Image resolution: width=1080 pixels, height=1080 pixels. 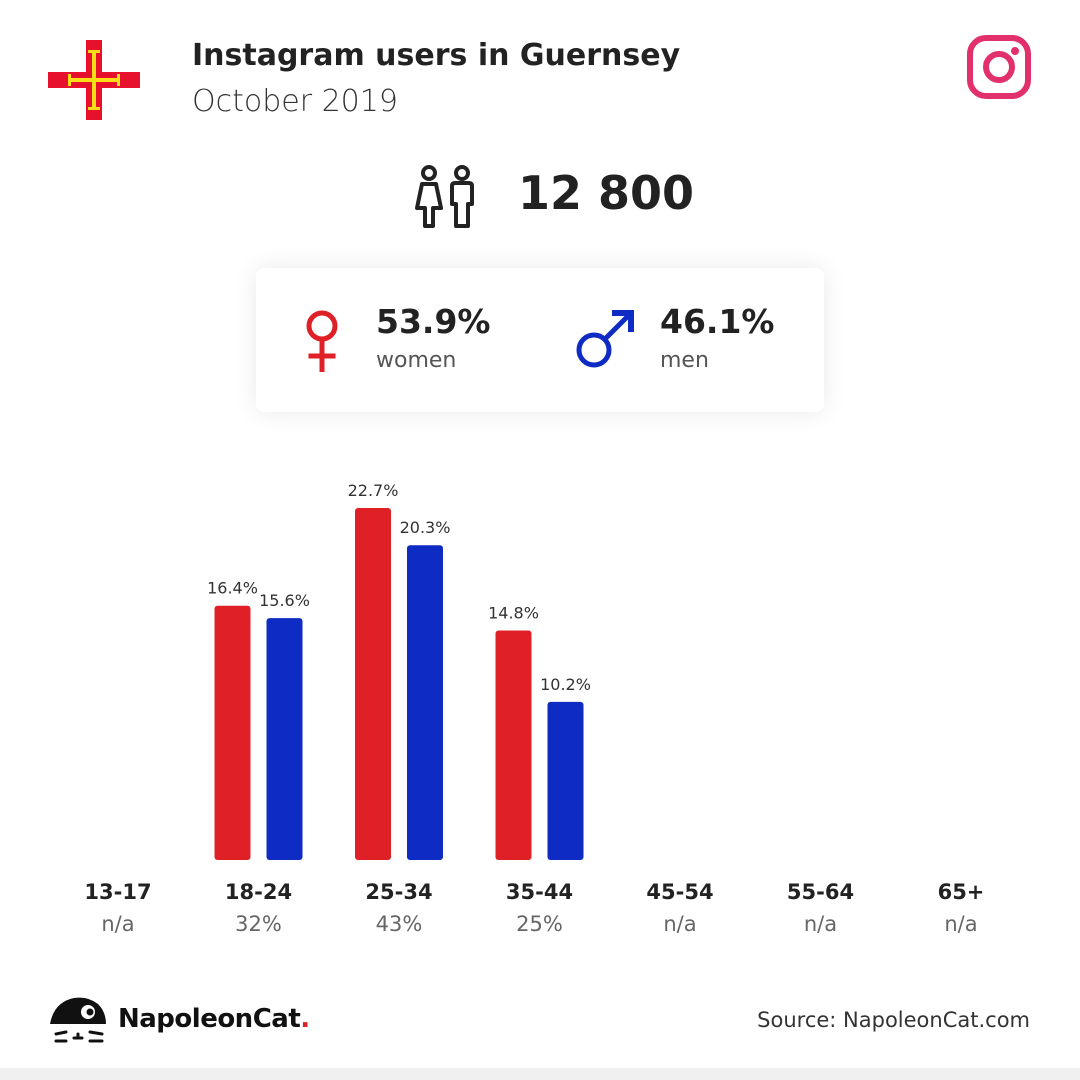 What do you see at coordinates (513, 613) in the screenshot?
I see `bar-label-35-44-series-0: 14.8%` at bounding box center [513, 613].